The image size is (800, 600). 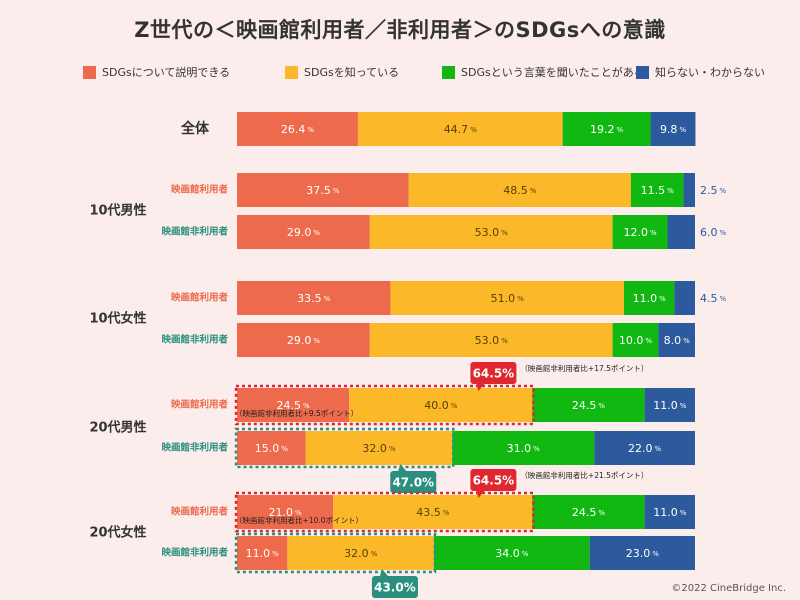 I want to click on data-label: 23.0%, so click(x=643, y=553).